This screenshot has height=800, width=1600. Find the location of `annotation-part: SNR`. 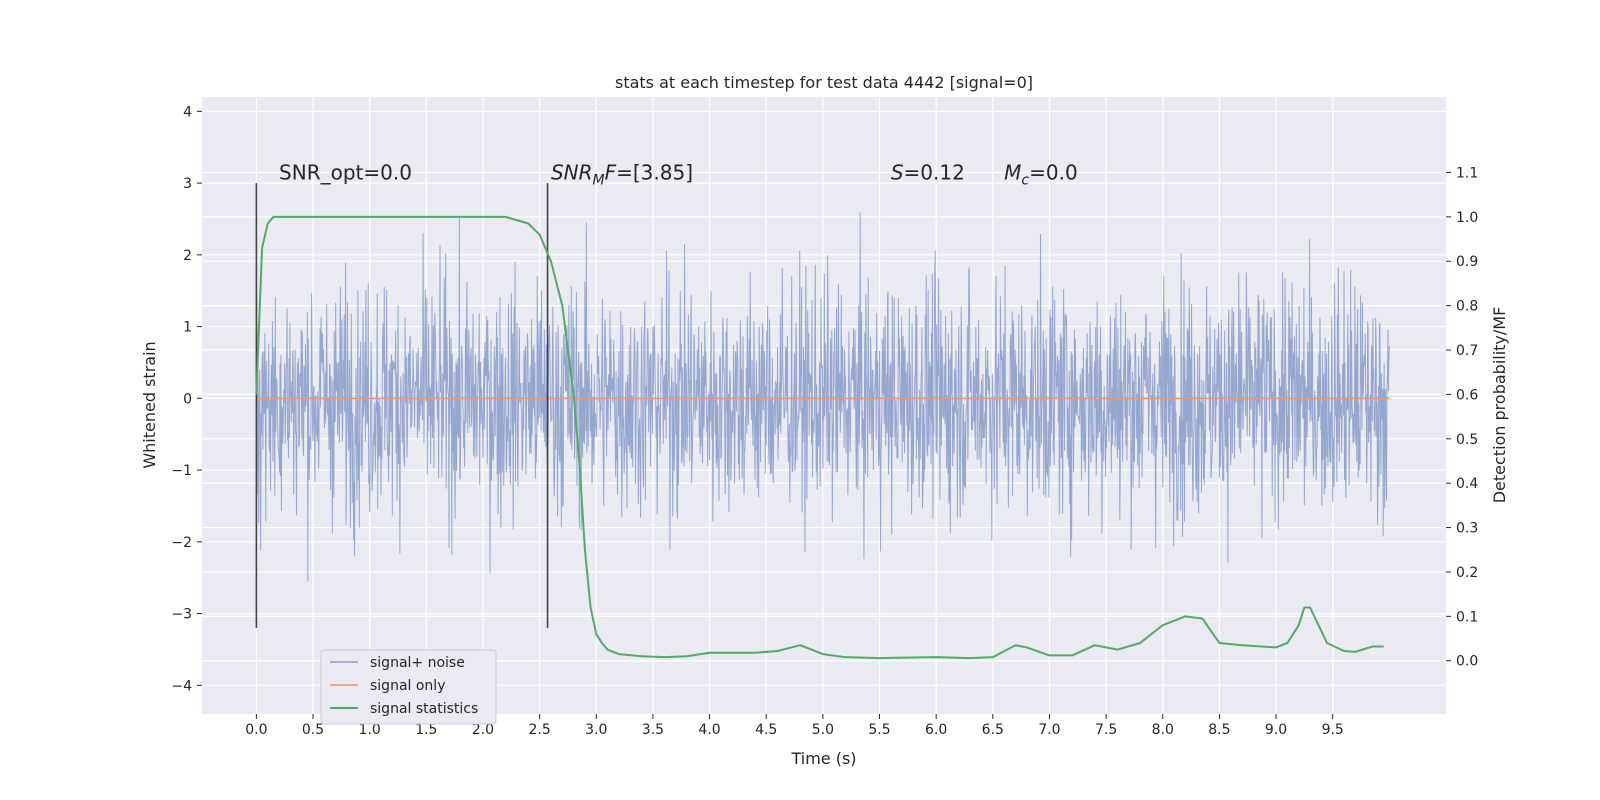

annotation-part: SNR is located at coordinates (572, 173).